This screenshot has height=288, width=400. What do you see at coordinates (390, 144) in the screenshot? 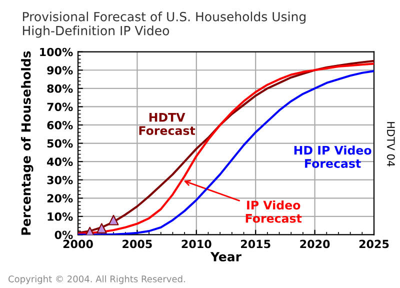
I see `text: HDTV 04` at bounding box center [390, 144].